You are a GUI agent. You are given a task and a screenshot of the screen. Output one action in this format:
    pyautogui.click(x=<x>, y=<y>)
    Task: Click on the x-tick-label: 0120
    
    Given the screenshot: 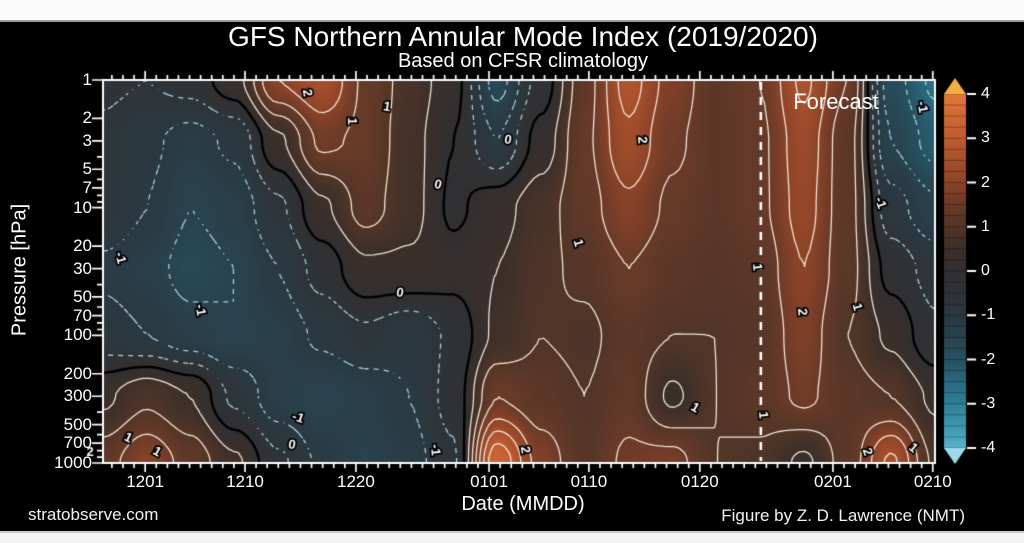 What is the action you would take?
    pyautogui.click(x=699, y=481)
    